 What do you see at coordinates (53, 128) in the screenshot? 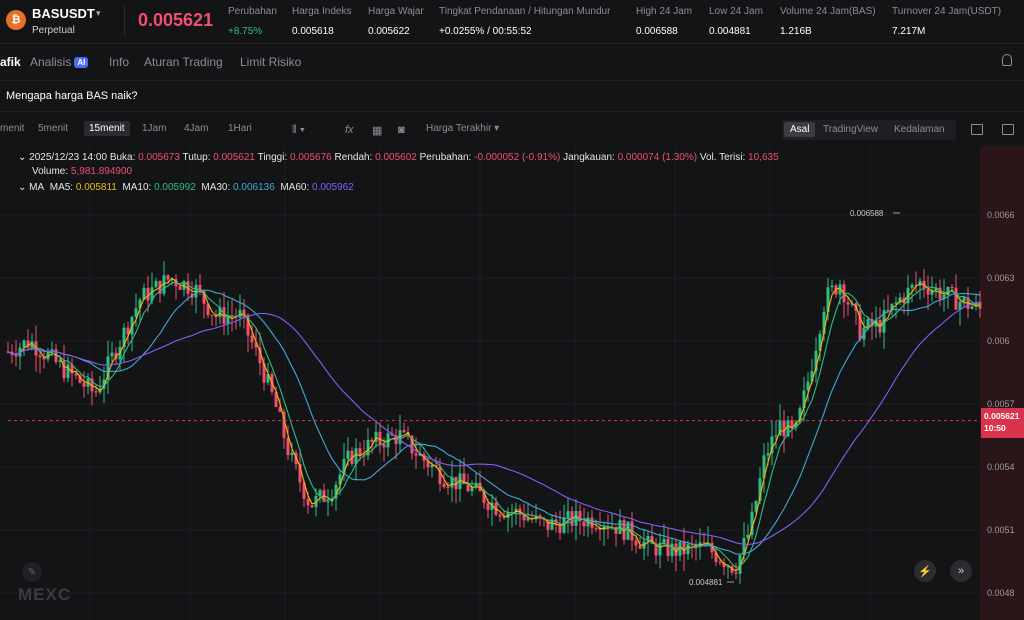
I see `timeframe-5min: 5menit` at bounding box center [53, 128].